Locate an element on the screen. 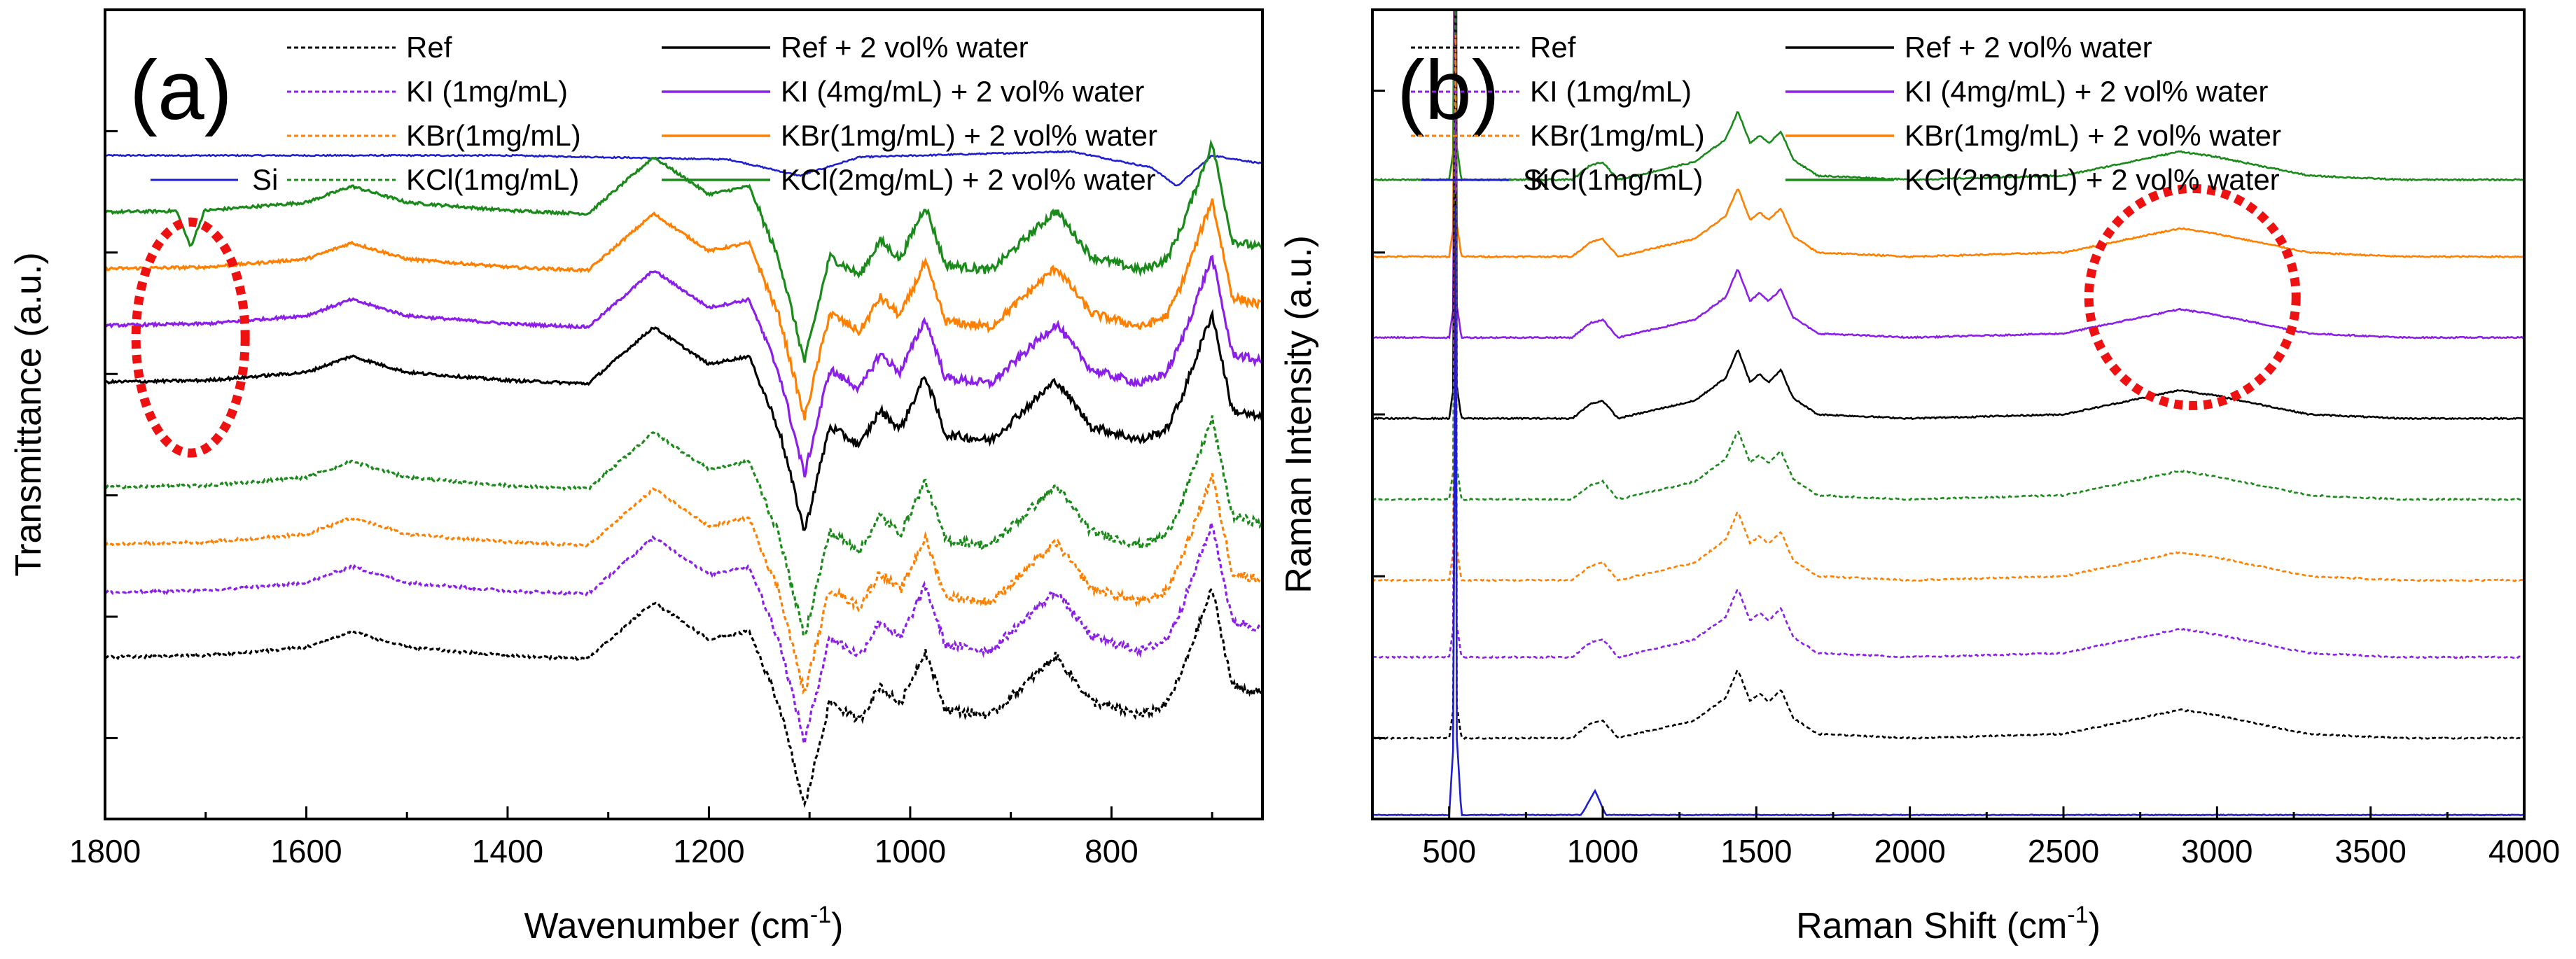 The height and width of the screenshot is (959, 2576). x-tick-label: 1500 is located at coordinates (1756, 851).